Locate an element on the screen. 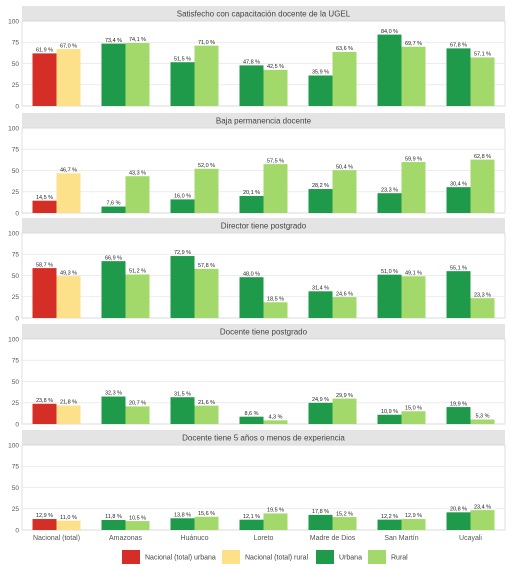 The width and height of the screenshot is (511, 572). data-label-urban: 47,8 % is located at coordinates (251, 63).